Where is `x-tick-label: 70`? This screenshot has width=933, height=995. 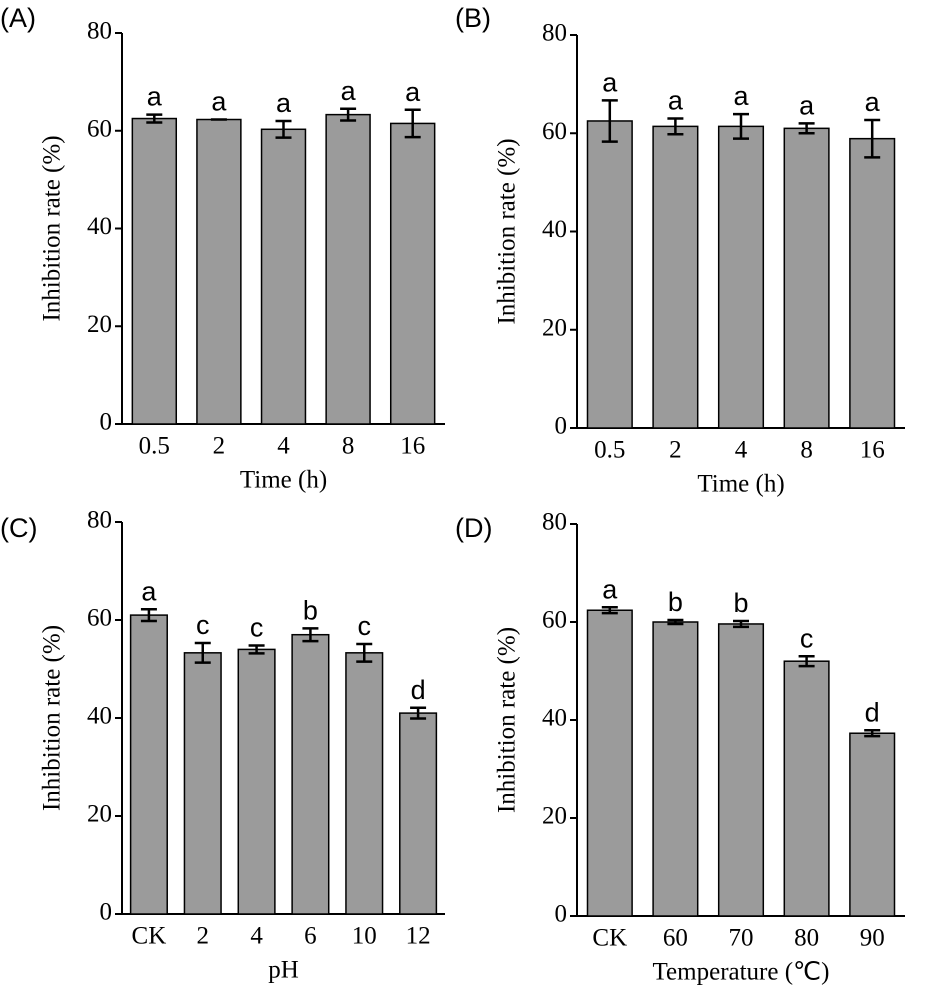
x-tick-label: 70 is located at coordinates (741, 938).